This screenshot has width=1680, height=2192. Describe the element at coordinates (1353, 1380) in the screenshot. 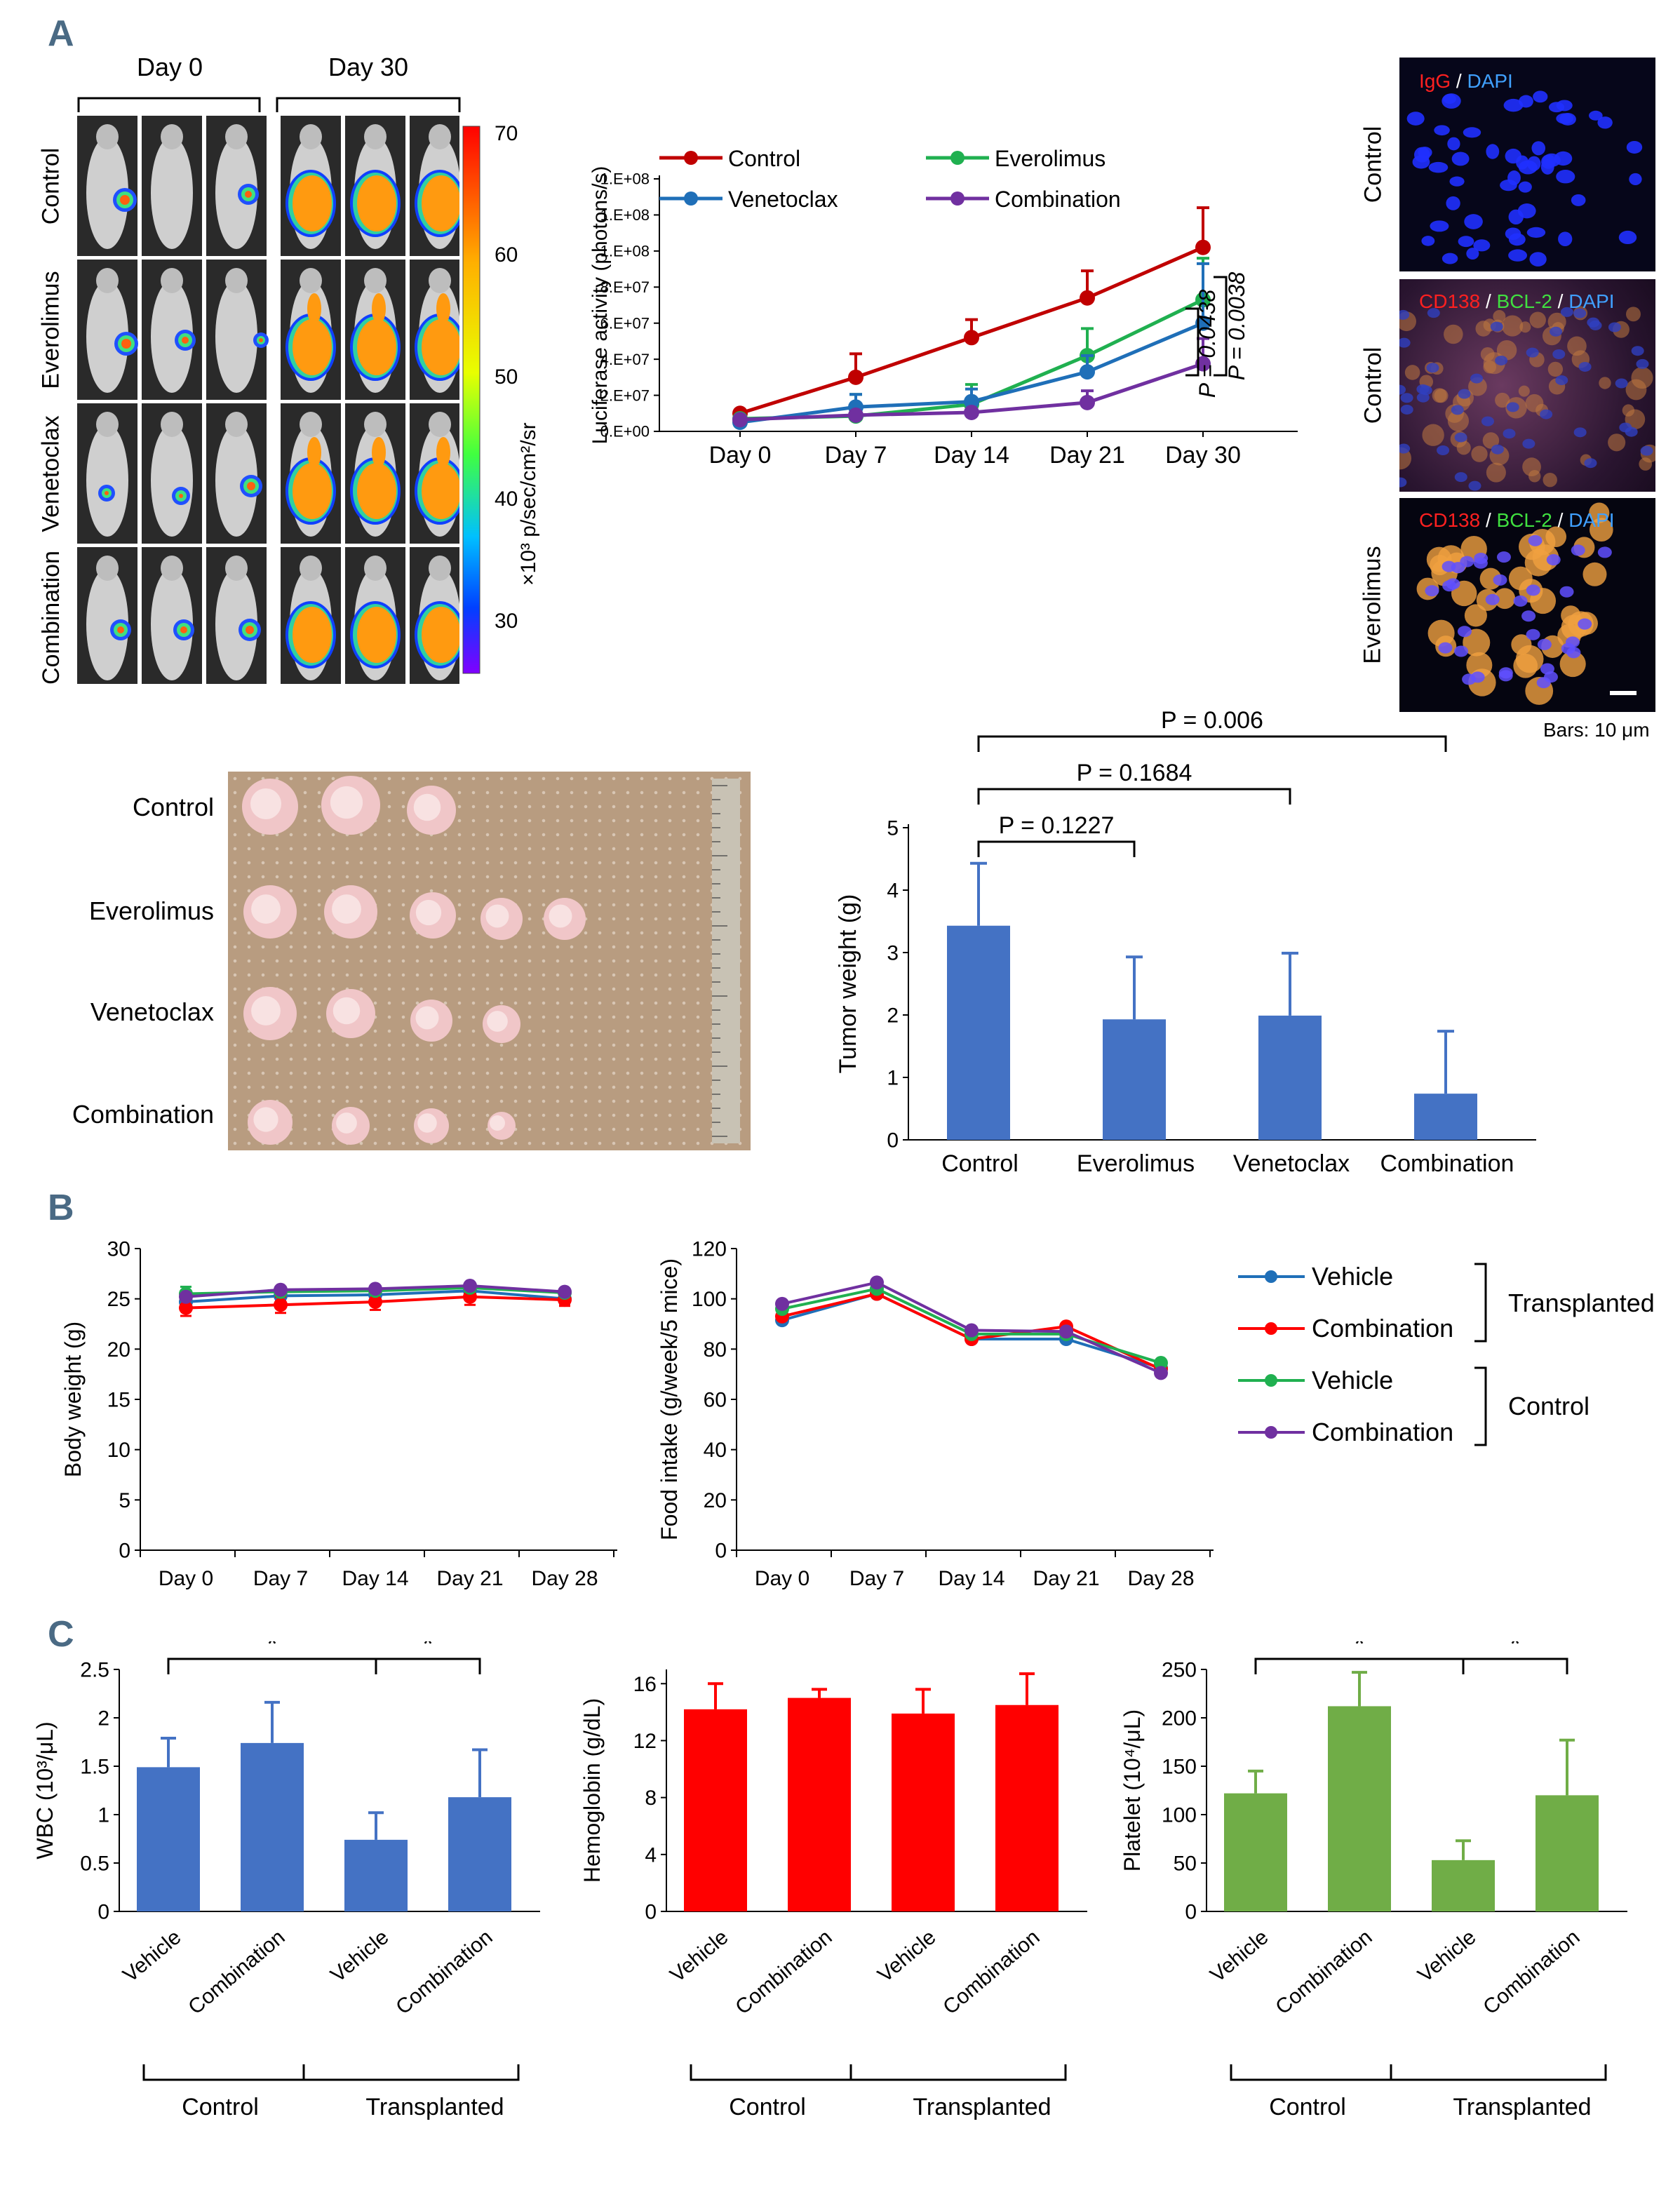

I see `legend-item: Vehicle` at that location.